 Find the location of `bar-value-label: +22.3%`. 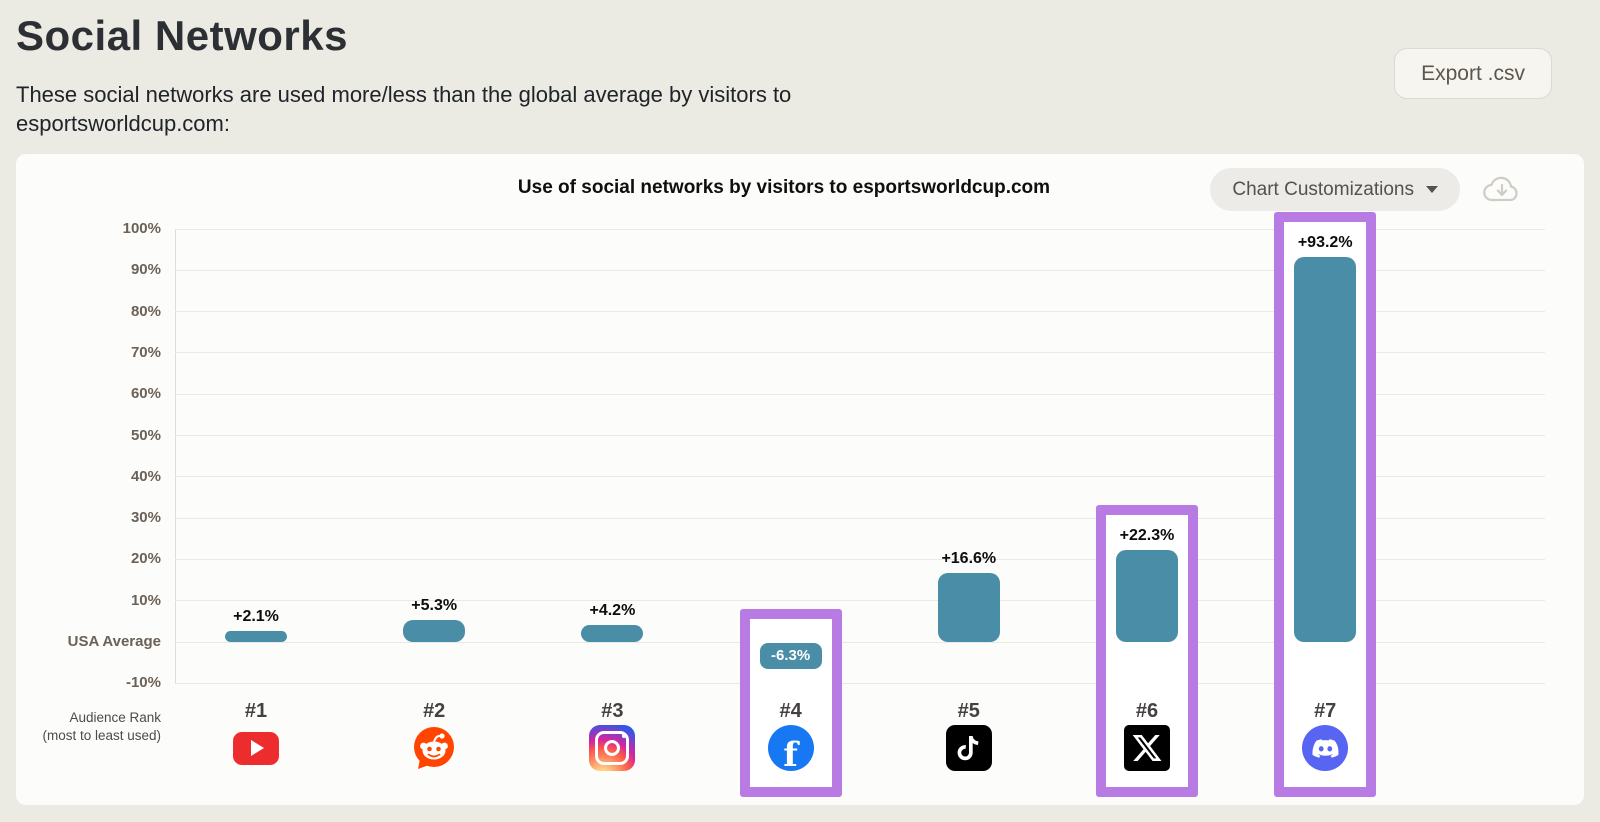

bar-value-label: +22.3% is located at coordinates (1147, 535).